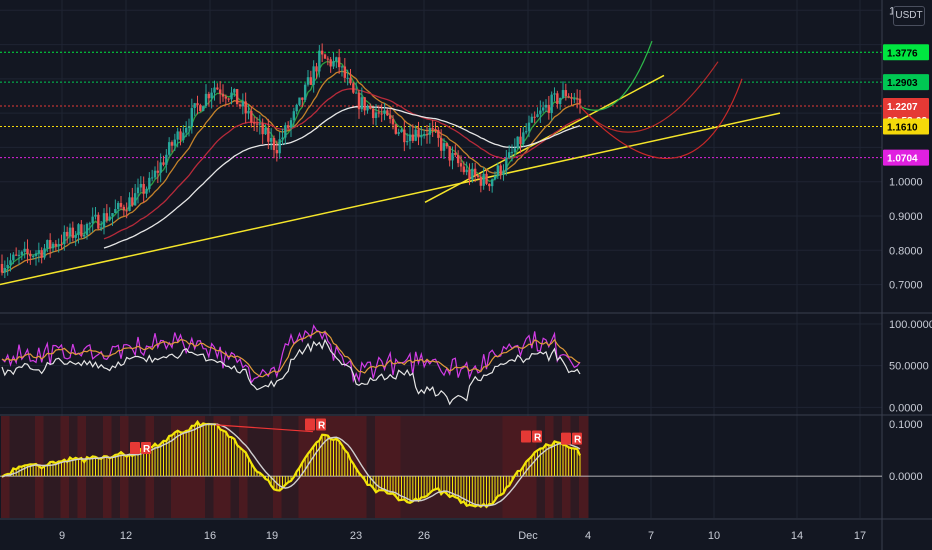 The width and height of the screenshot is (932, 550). I want to click on currency-label: USDT, so click(909, 16).